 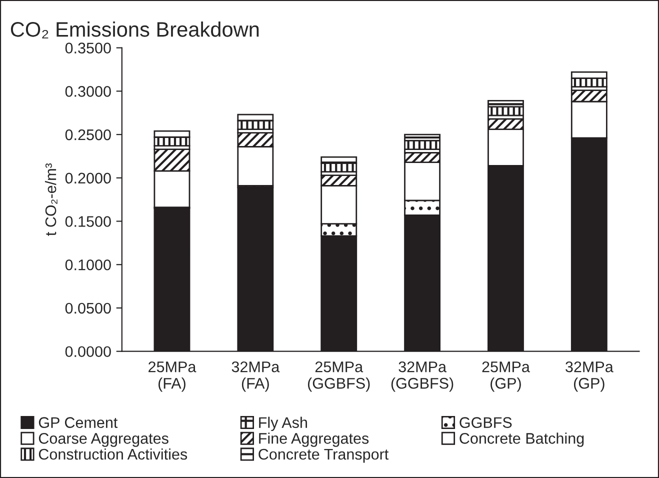 I want to click on legend-label: Concrete Transport, so click(x=323, y=455).